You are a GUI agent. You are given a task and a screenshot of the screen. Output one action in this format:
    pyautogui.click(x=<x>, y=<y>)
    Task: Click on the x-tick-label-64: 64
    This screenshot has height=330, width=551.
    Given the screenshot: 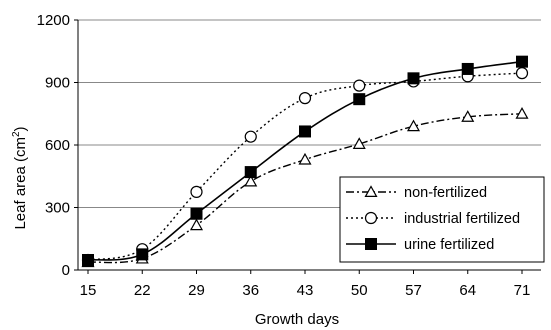 What is the action you would take?
    pyautogui.click(x=467, y=290)
    